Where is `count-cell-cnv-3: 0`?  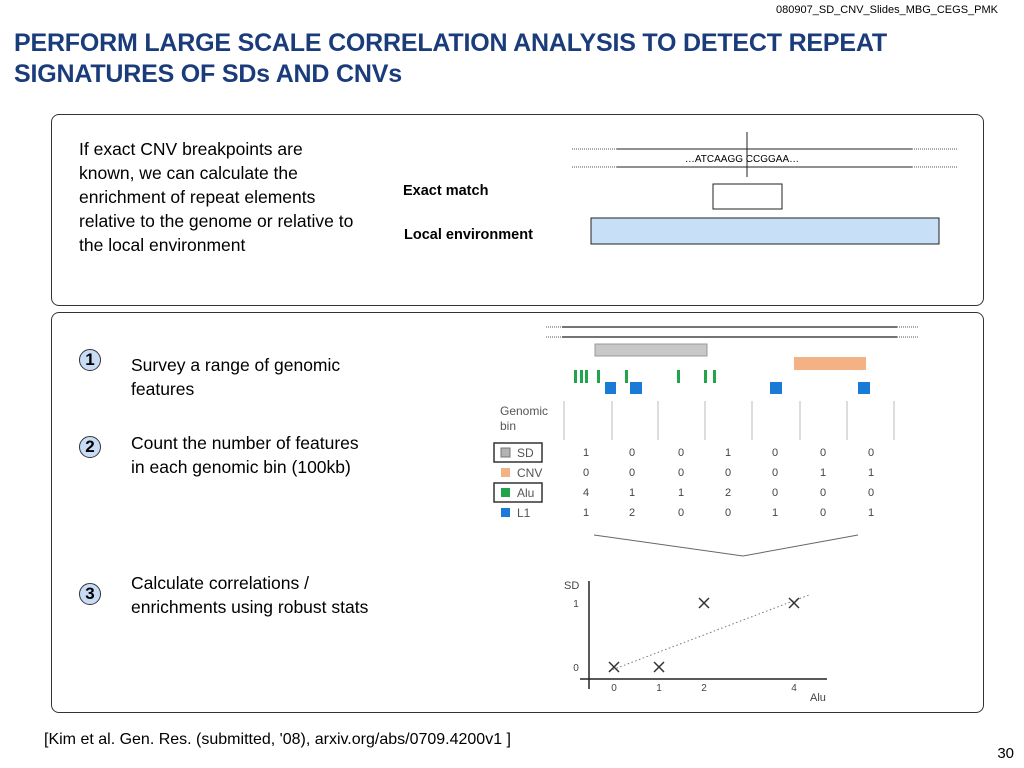 count-cell-cnv-3: 0 is located at coordinates (681, 473).